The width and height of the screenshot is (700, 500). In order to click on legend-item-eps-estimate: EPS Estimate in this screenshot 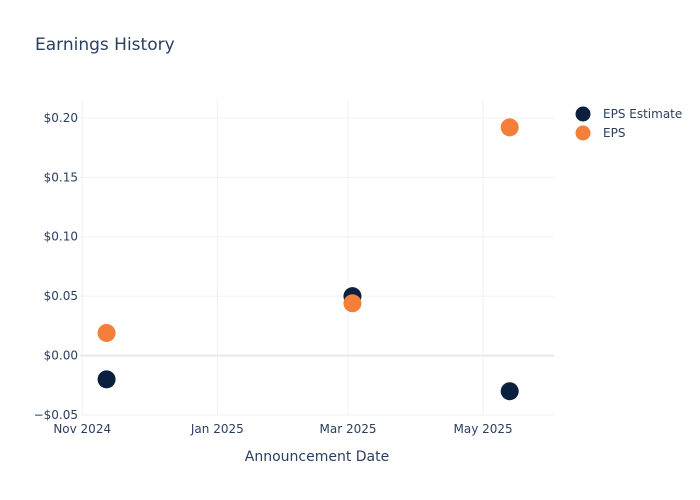, I will do `click(629, 114)`.